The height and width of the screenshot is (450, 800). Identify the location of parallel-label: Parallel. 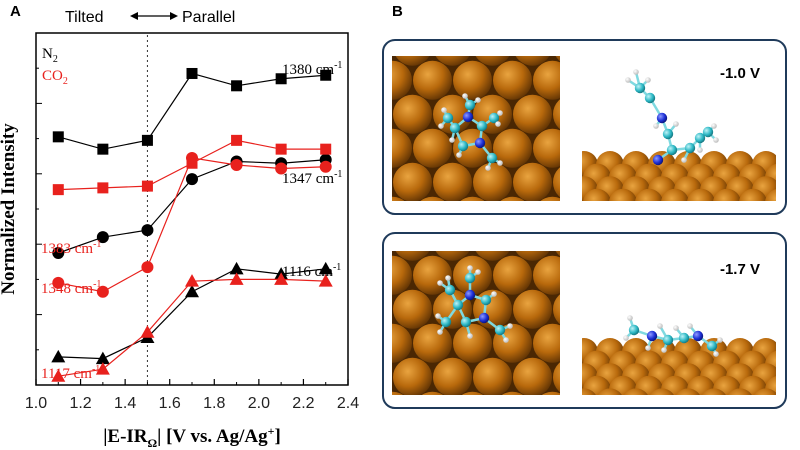
(208, 17).